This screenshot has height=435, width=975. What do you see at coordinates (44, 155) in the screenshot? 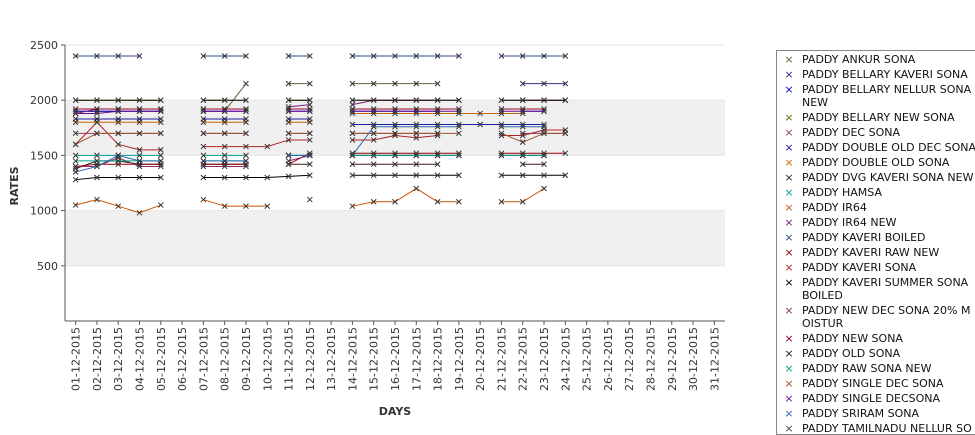
I see `y-tick-label: 1500` at bounding box center [44, 155].